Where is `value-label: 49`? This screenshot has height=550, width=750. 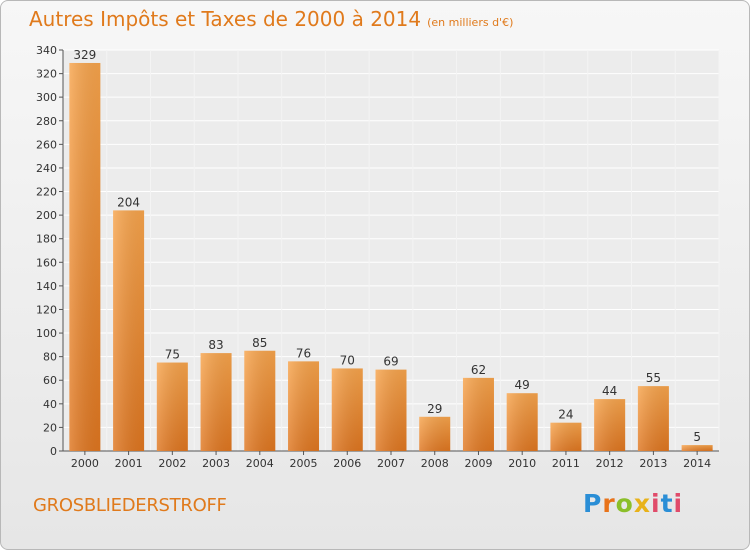
value-label: 49 is located at coordinates (522, 385).